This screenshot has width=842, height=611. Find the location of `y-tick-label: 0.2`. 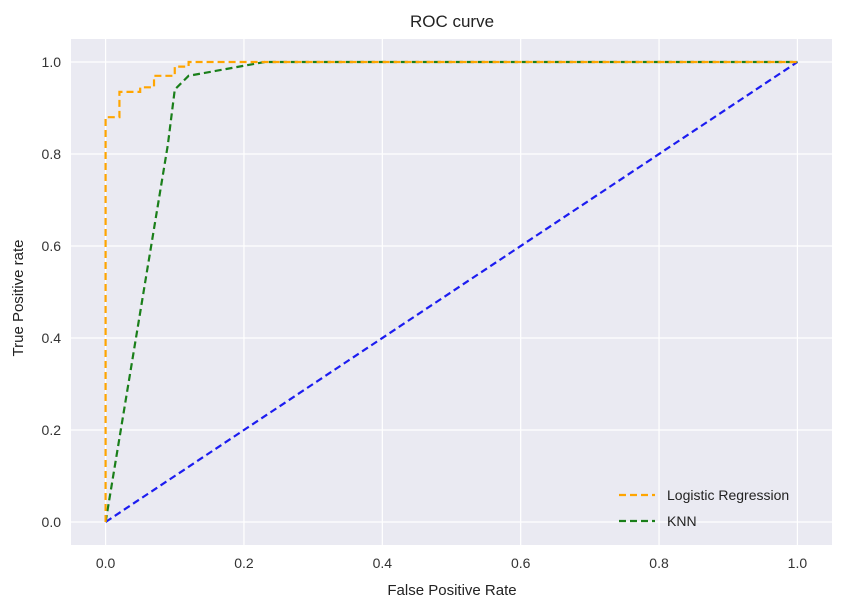

y-tick-label: 0.2 is located at coordinates (52, 430).